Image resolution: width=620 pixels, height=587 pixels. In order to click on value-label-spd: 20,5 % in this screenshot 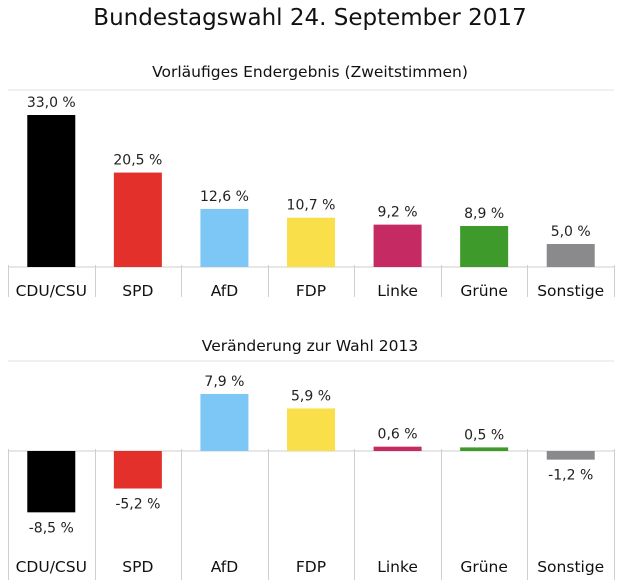, I will do `click(137, 161)`.